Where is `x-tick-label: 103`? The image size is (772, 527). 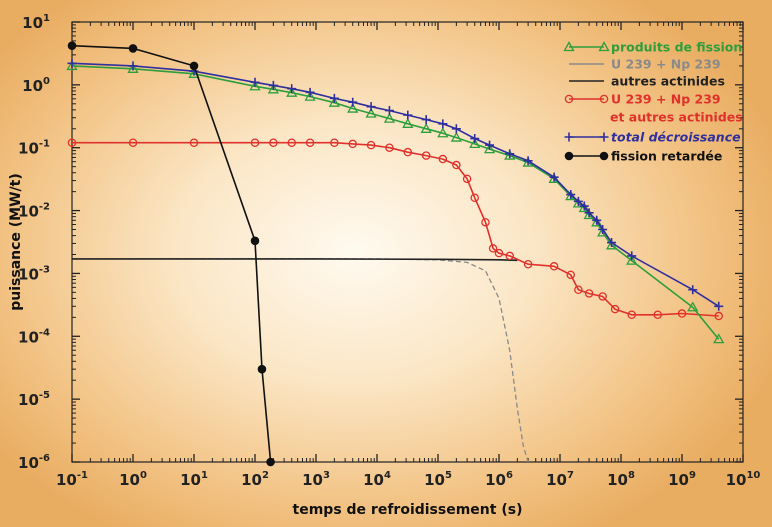
x-tick-label: 103 is located at coordinates (316, 479).